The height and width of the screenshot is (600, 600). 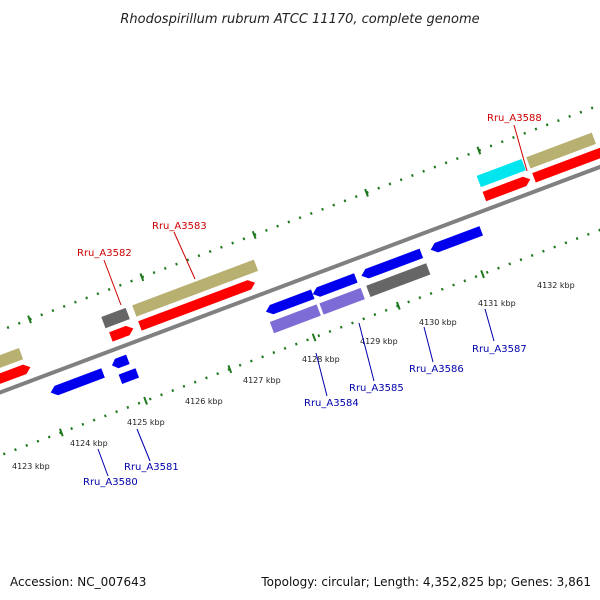 I want to click on gene-cyan-a3588, so click(x=501, y=173).